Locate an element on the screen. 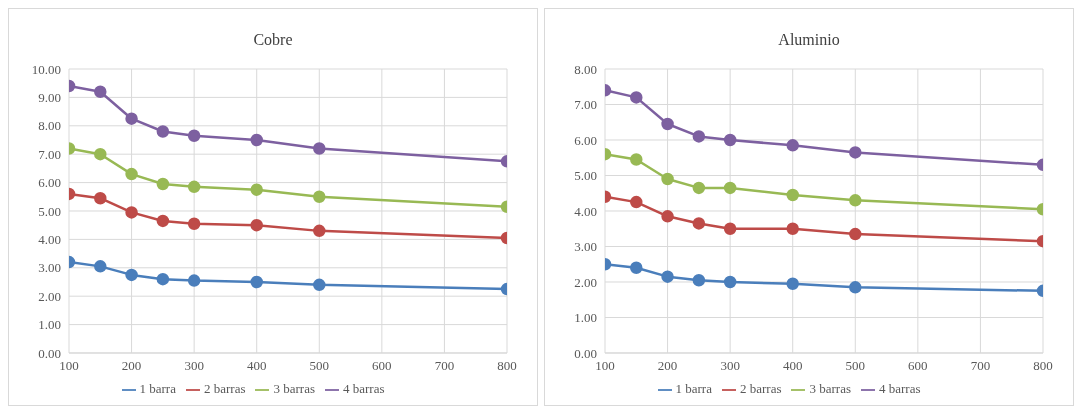  chart-title: Aluminio is located at coordinates (809, 40).